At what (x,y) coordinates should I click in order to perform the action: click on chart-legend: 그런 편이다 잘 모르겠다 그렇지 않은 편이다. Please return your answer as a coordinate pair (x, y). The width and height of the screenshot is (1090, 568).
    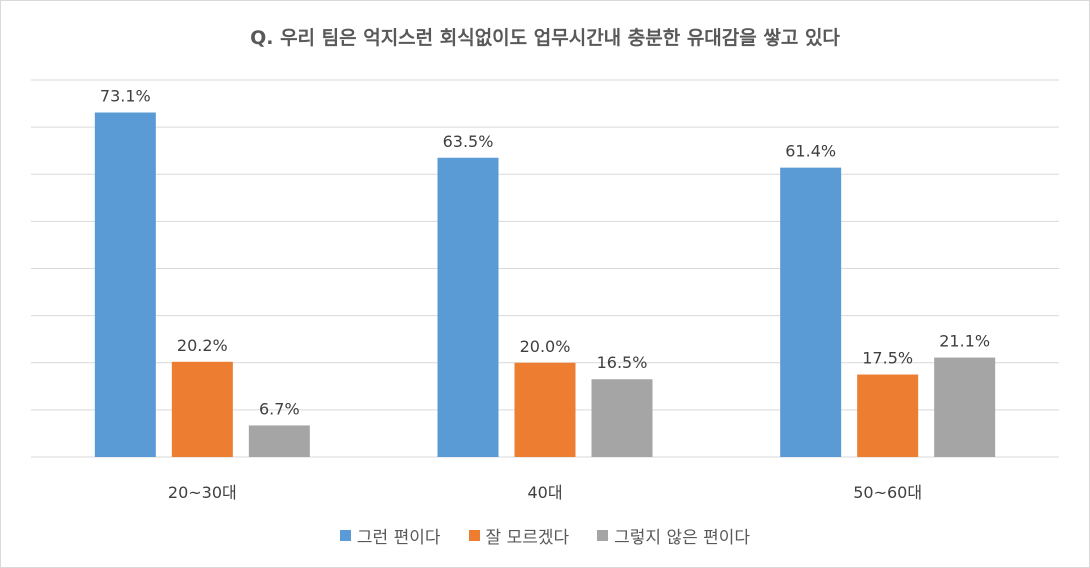
    Looking at the image, I should click on (545, 535).